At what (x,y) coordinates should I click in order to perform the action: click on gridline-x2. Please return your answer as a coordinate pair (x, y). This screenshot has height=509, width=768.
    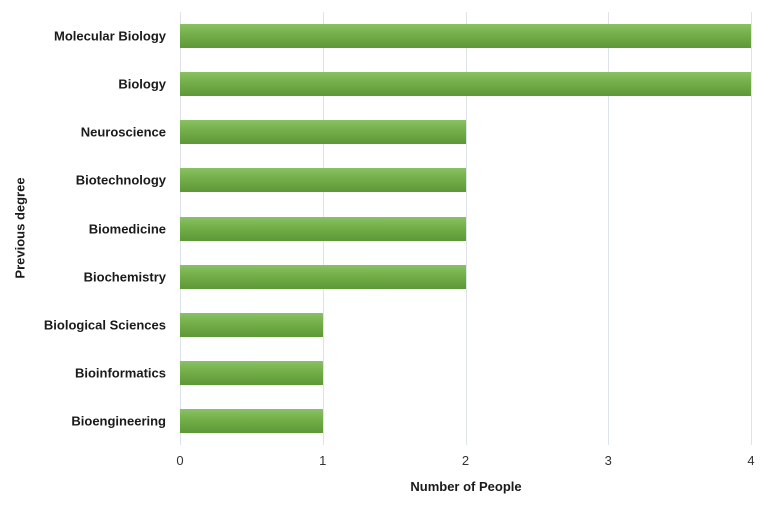
    Looking at the image, I should click on (466, 228).